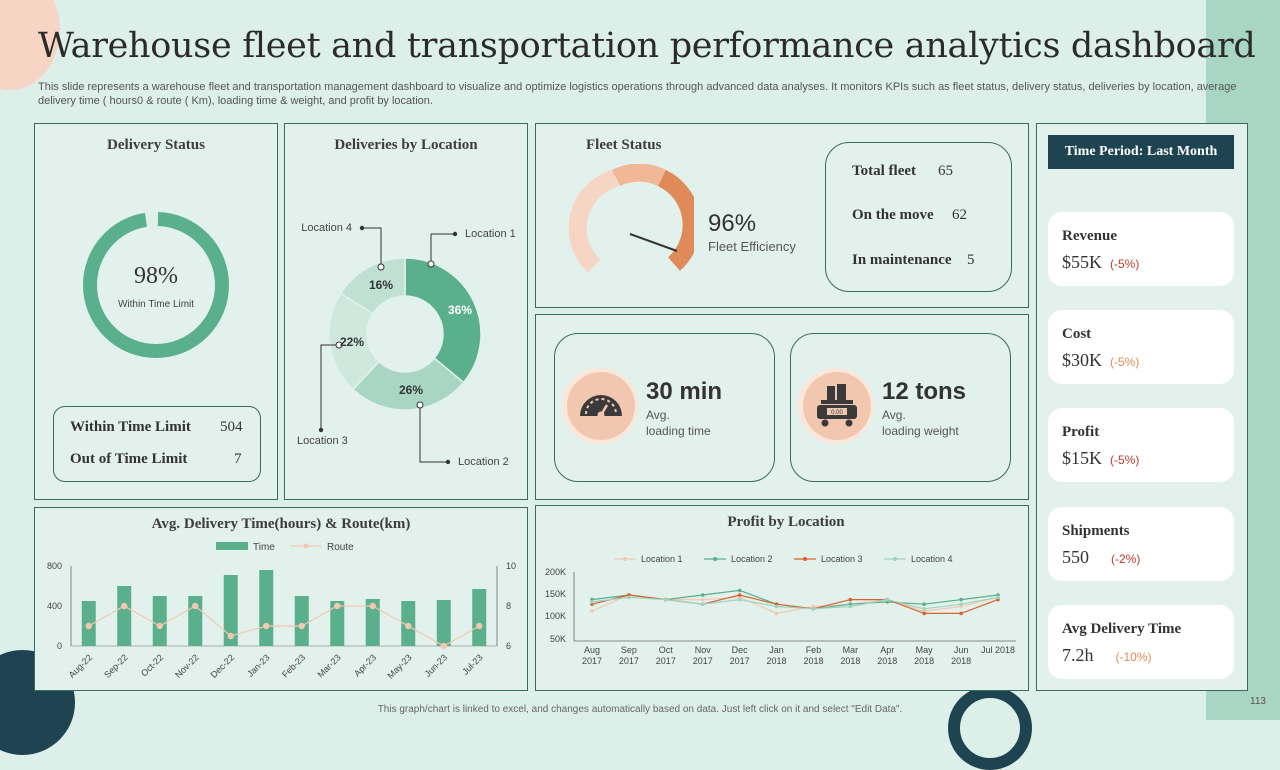  Describe the element at coordinates (961, 650) in the screenshot. I see `xtick-month-10: Jun` at that location.